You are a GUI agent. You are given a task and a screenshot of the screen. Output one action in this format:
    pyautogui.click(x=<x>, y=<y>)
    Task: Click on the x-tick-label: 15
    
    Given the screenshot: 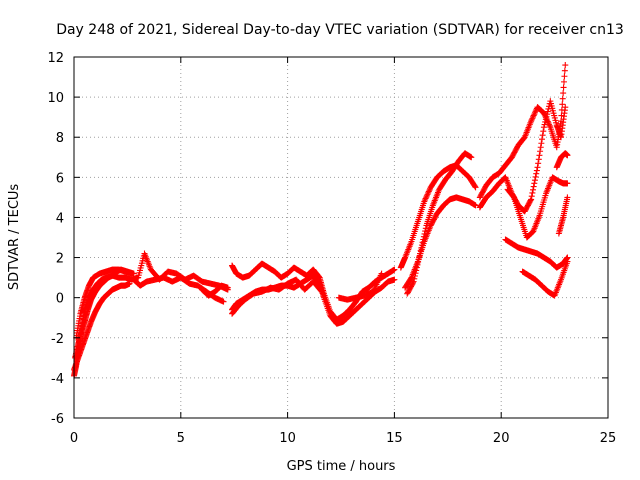 What is the action you would take?
    pyautogui.click(x=394, y=438)
    